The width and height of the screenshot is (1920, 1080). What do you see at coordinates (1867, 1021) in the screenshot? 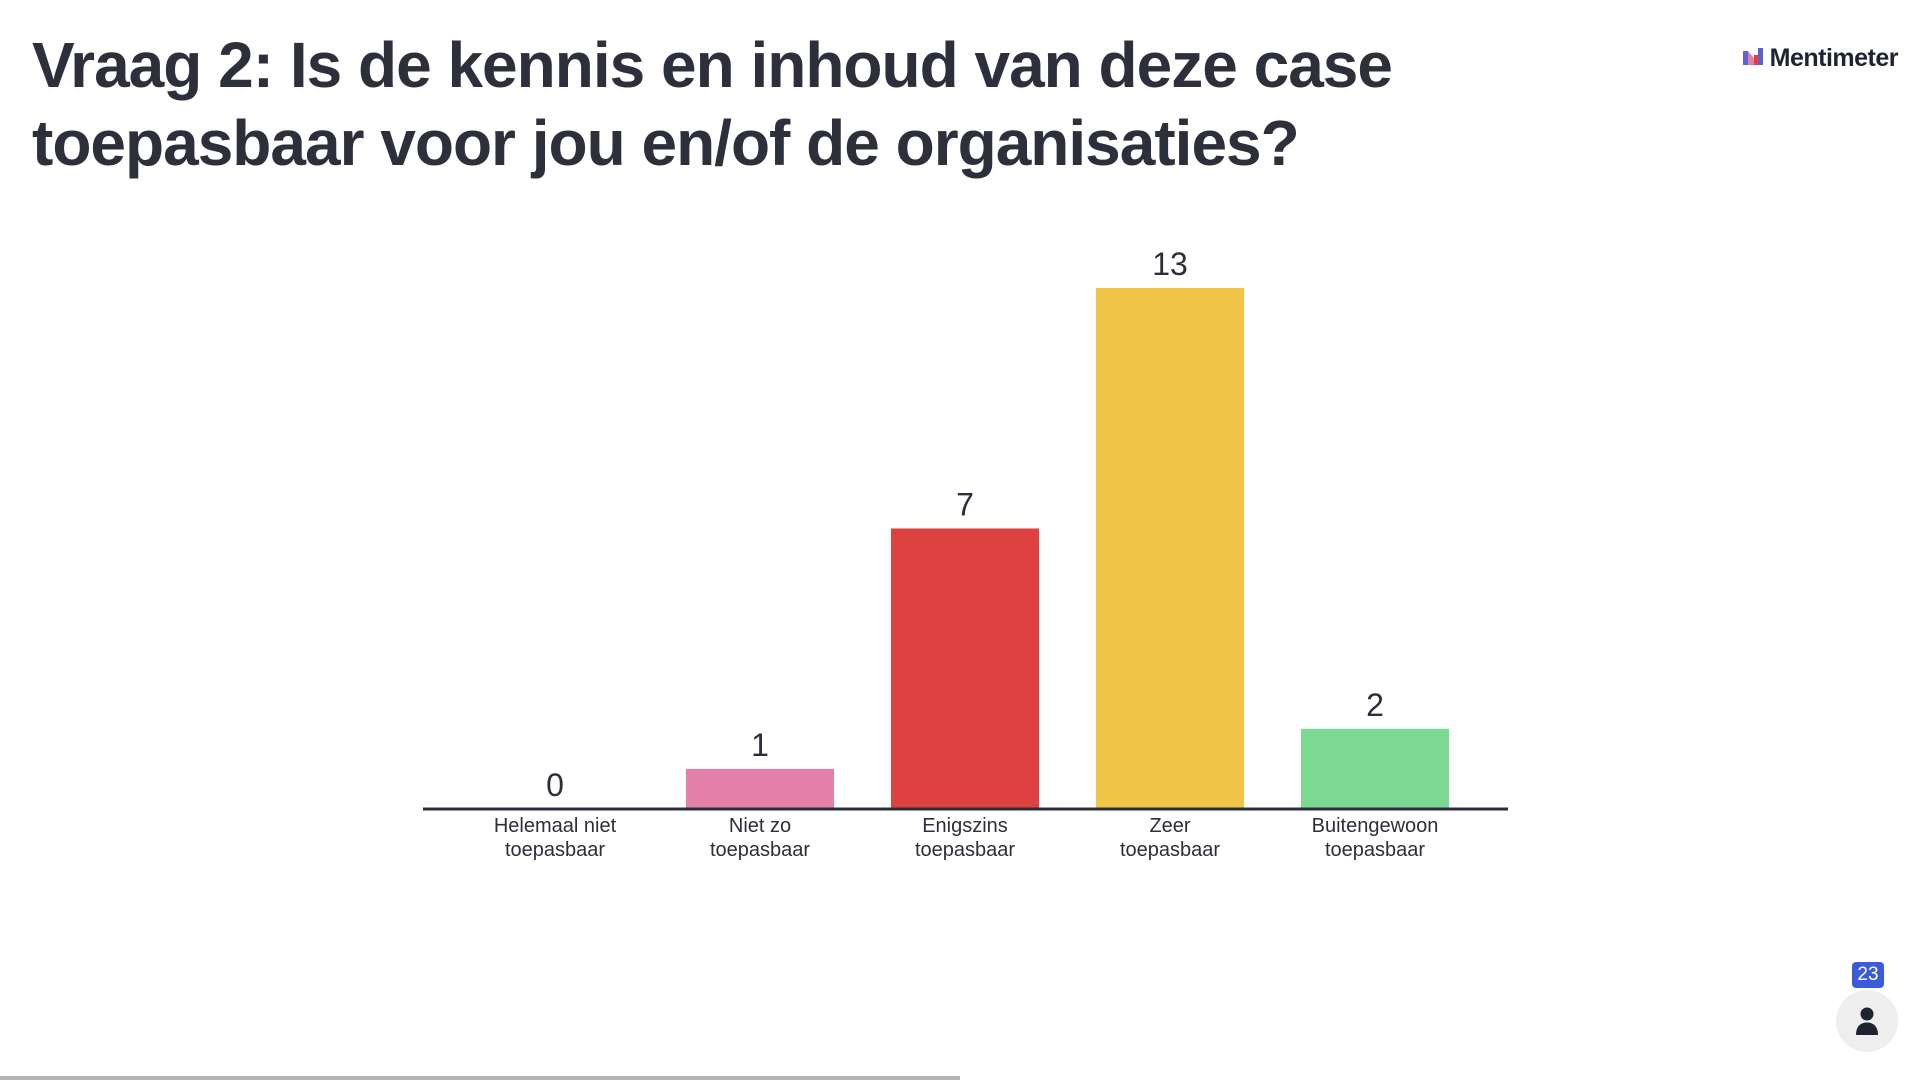
I see `person-icon` at bounding box center [1867, 1021].